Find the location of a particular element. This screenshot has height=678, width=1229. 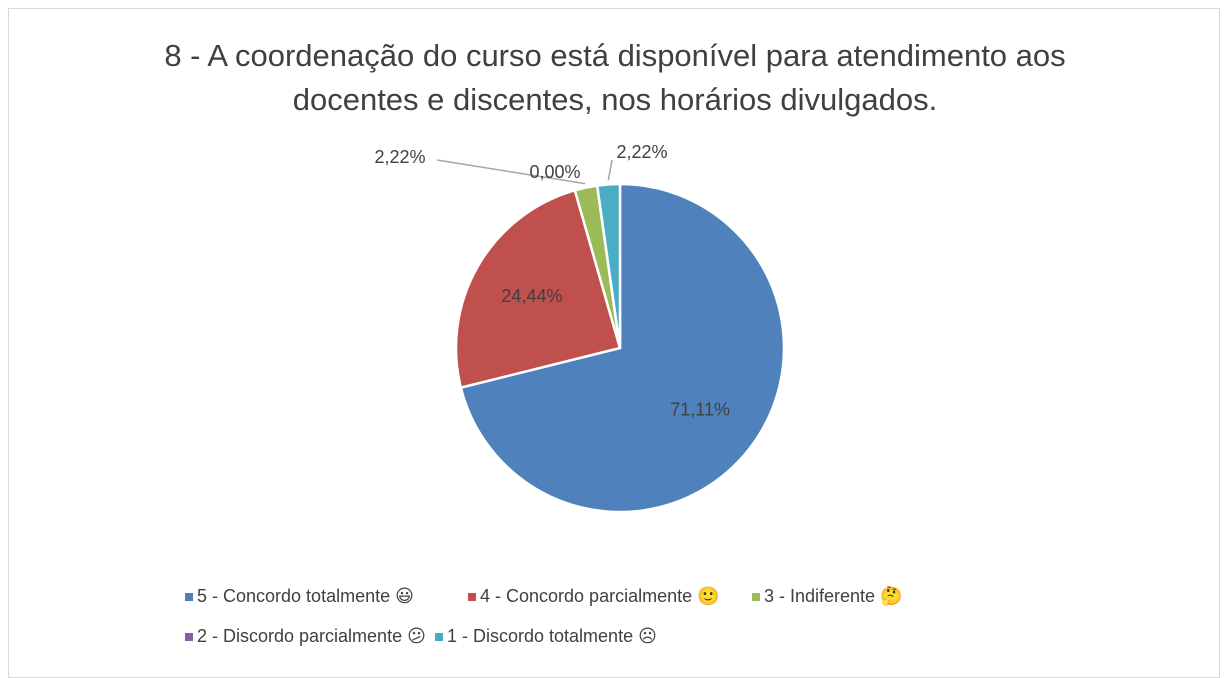

legend-label: 5 - Concordo totalmente 😃 is located at coordinates (305, 596).